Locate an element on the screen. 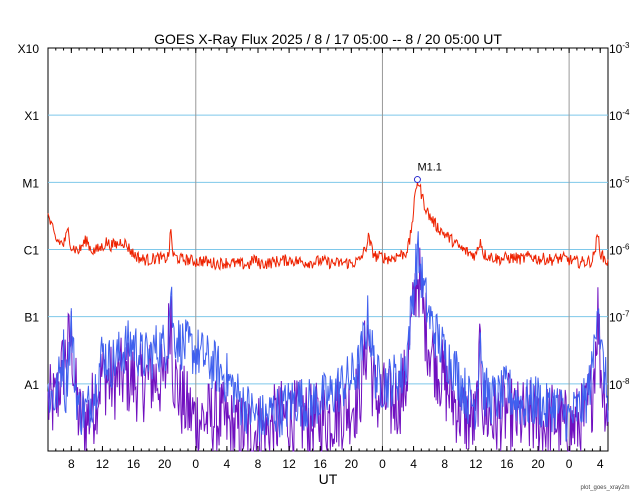  left-tick-label: X1 is located at coordinates (31, 116).